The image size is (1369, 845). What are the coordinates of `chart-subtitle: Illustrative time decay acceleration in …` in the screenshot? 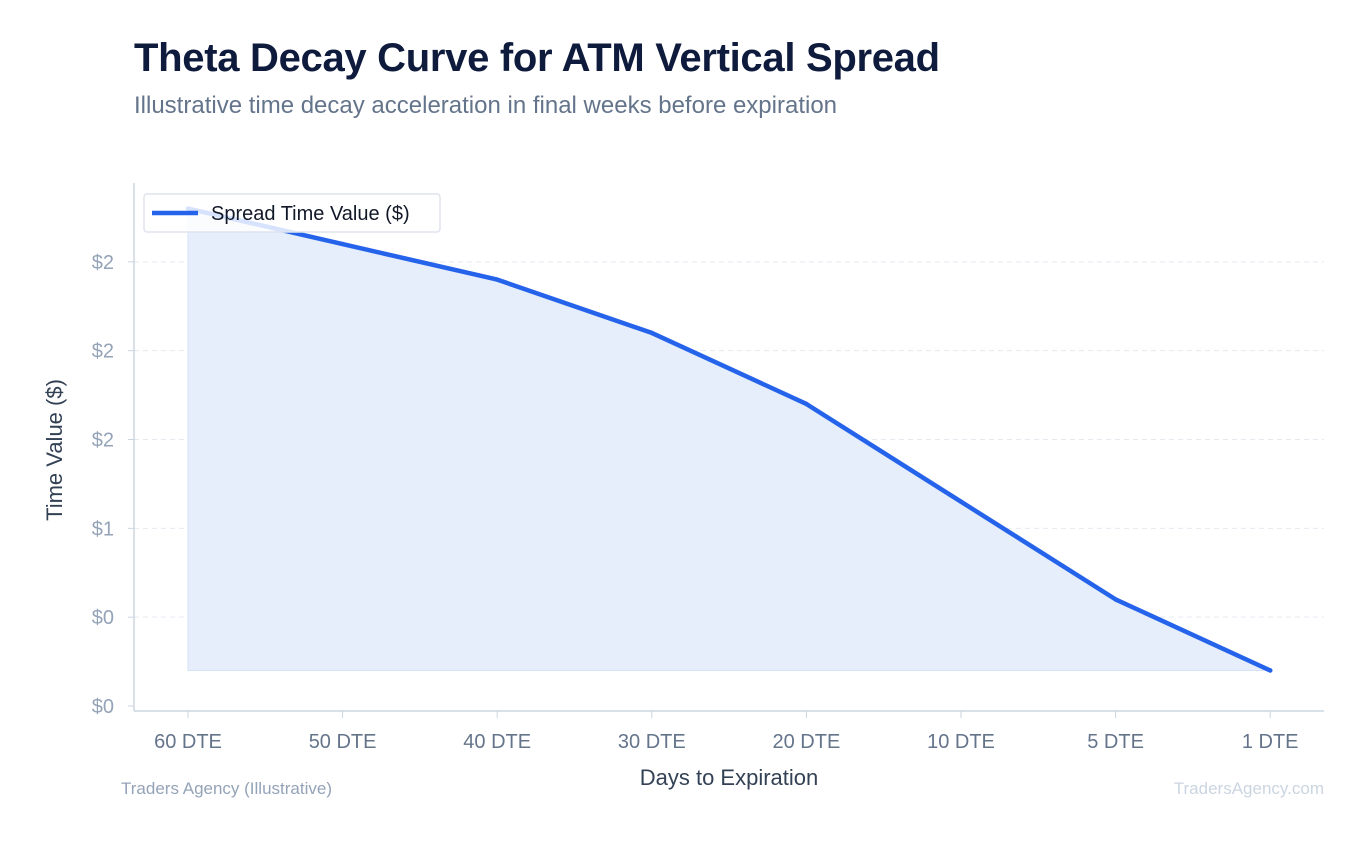 It's located at (486, 105).